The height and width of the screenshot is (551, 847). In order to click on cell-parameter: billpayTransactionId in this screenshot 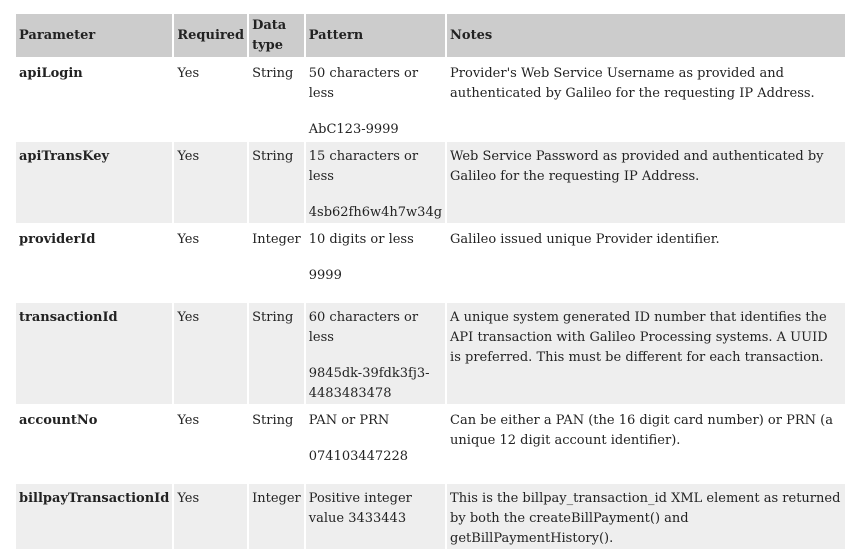, I will do `click(94, 516)`.